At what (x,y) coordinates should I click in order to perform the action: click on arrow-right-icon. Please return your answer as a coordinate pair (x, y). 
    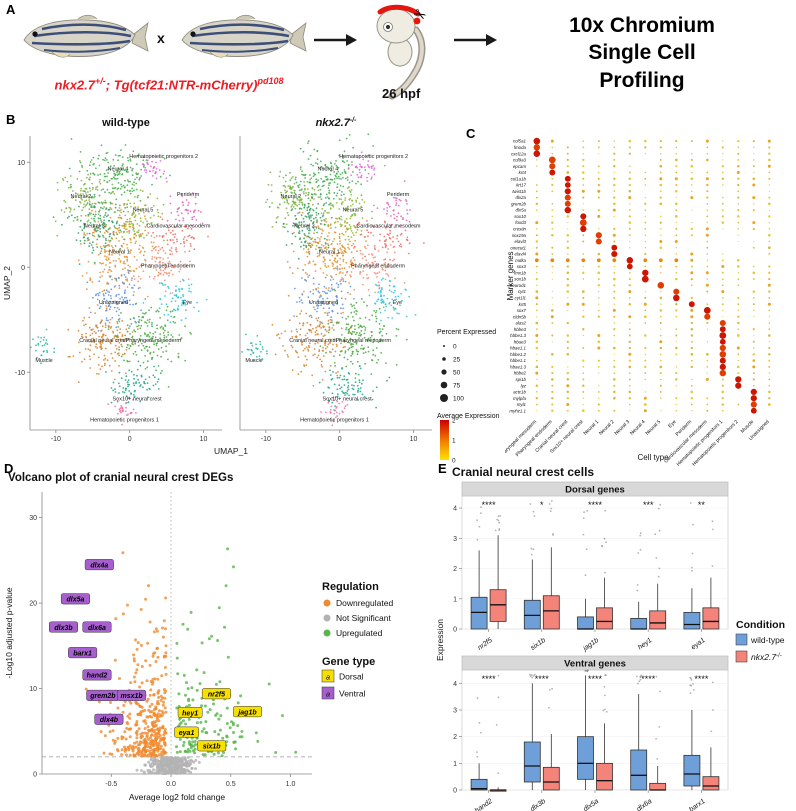
    Looking at the image, I should click on (475, 40).